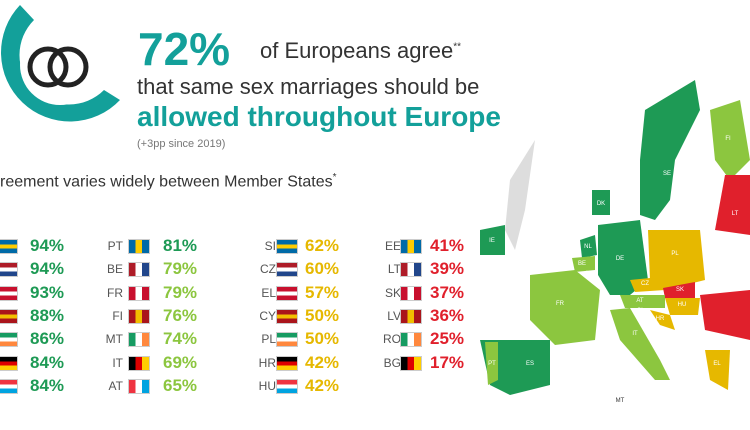 The image size is (750, 430). Describe the element at coordinates (267, 362) in the screenshot. I see `country-code: HR` at that location.